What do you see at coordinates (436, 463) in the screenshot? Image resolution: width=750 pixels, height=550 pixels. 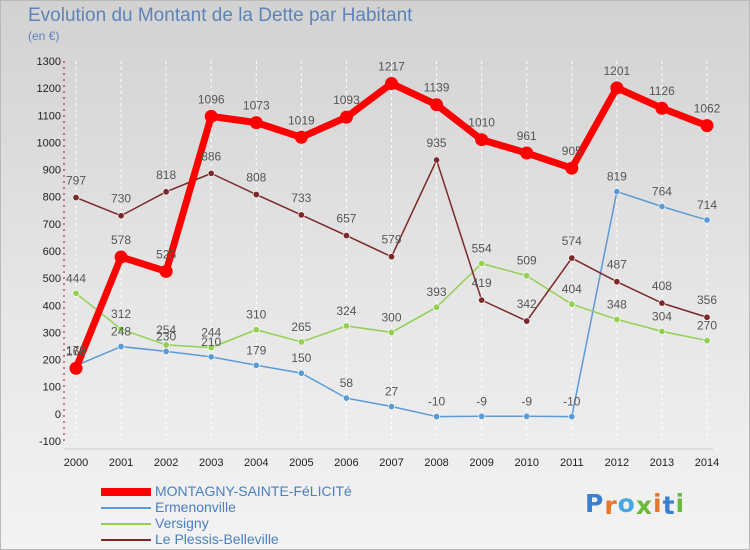 I see `x-tick-label: 2008` at bounding box center [436, 463].